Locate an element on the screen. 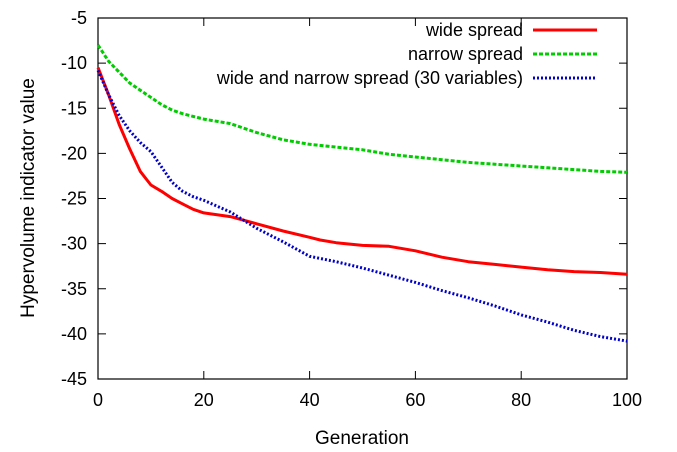 The height and width of the screenshot is (452, 677). legend-label: wide and narrow spread (30 variables) is located at coordinates (369, 78).